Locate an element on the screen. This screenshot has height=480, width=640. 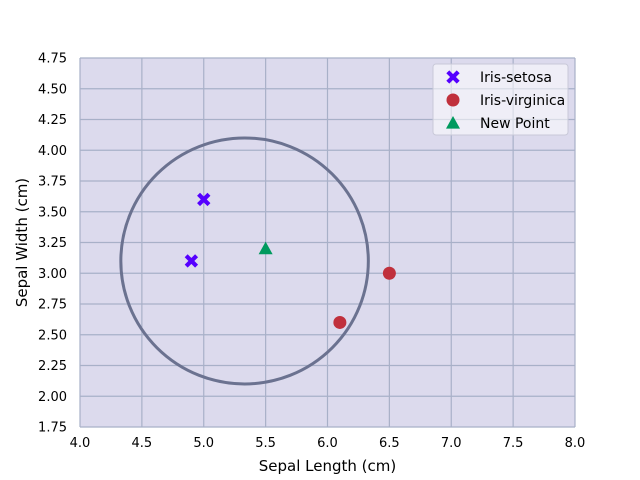
x-tick-label: 6.5 is located at coordinates (389, 443).